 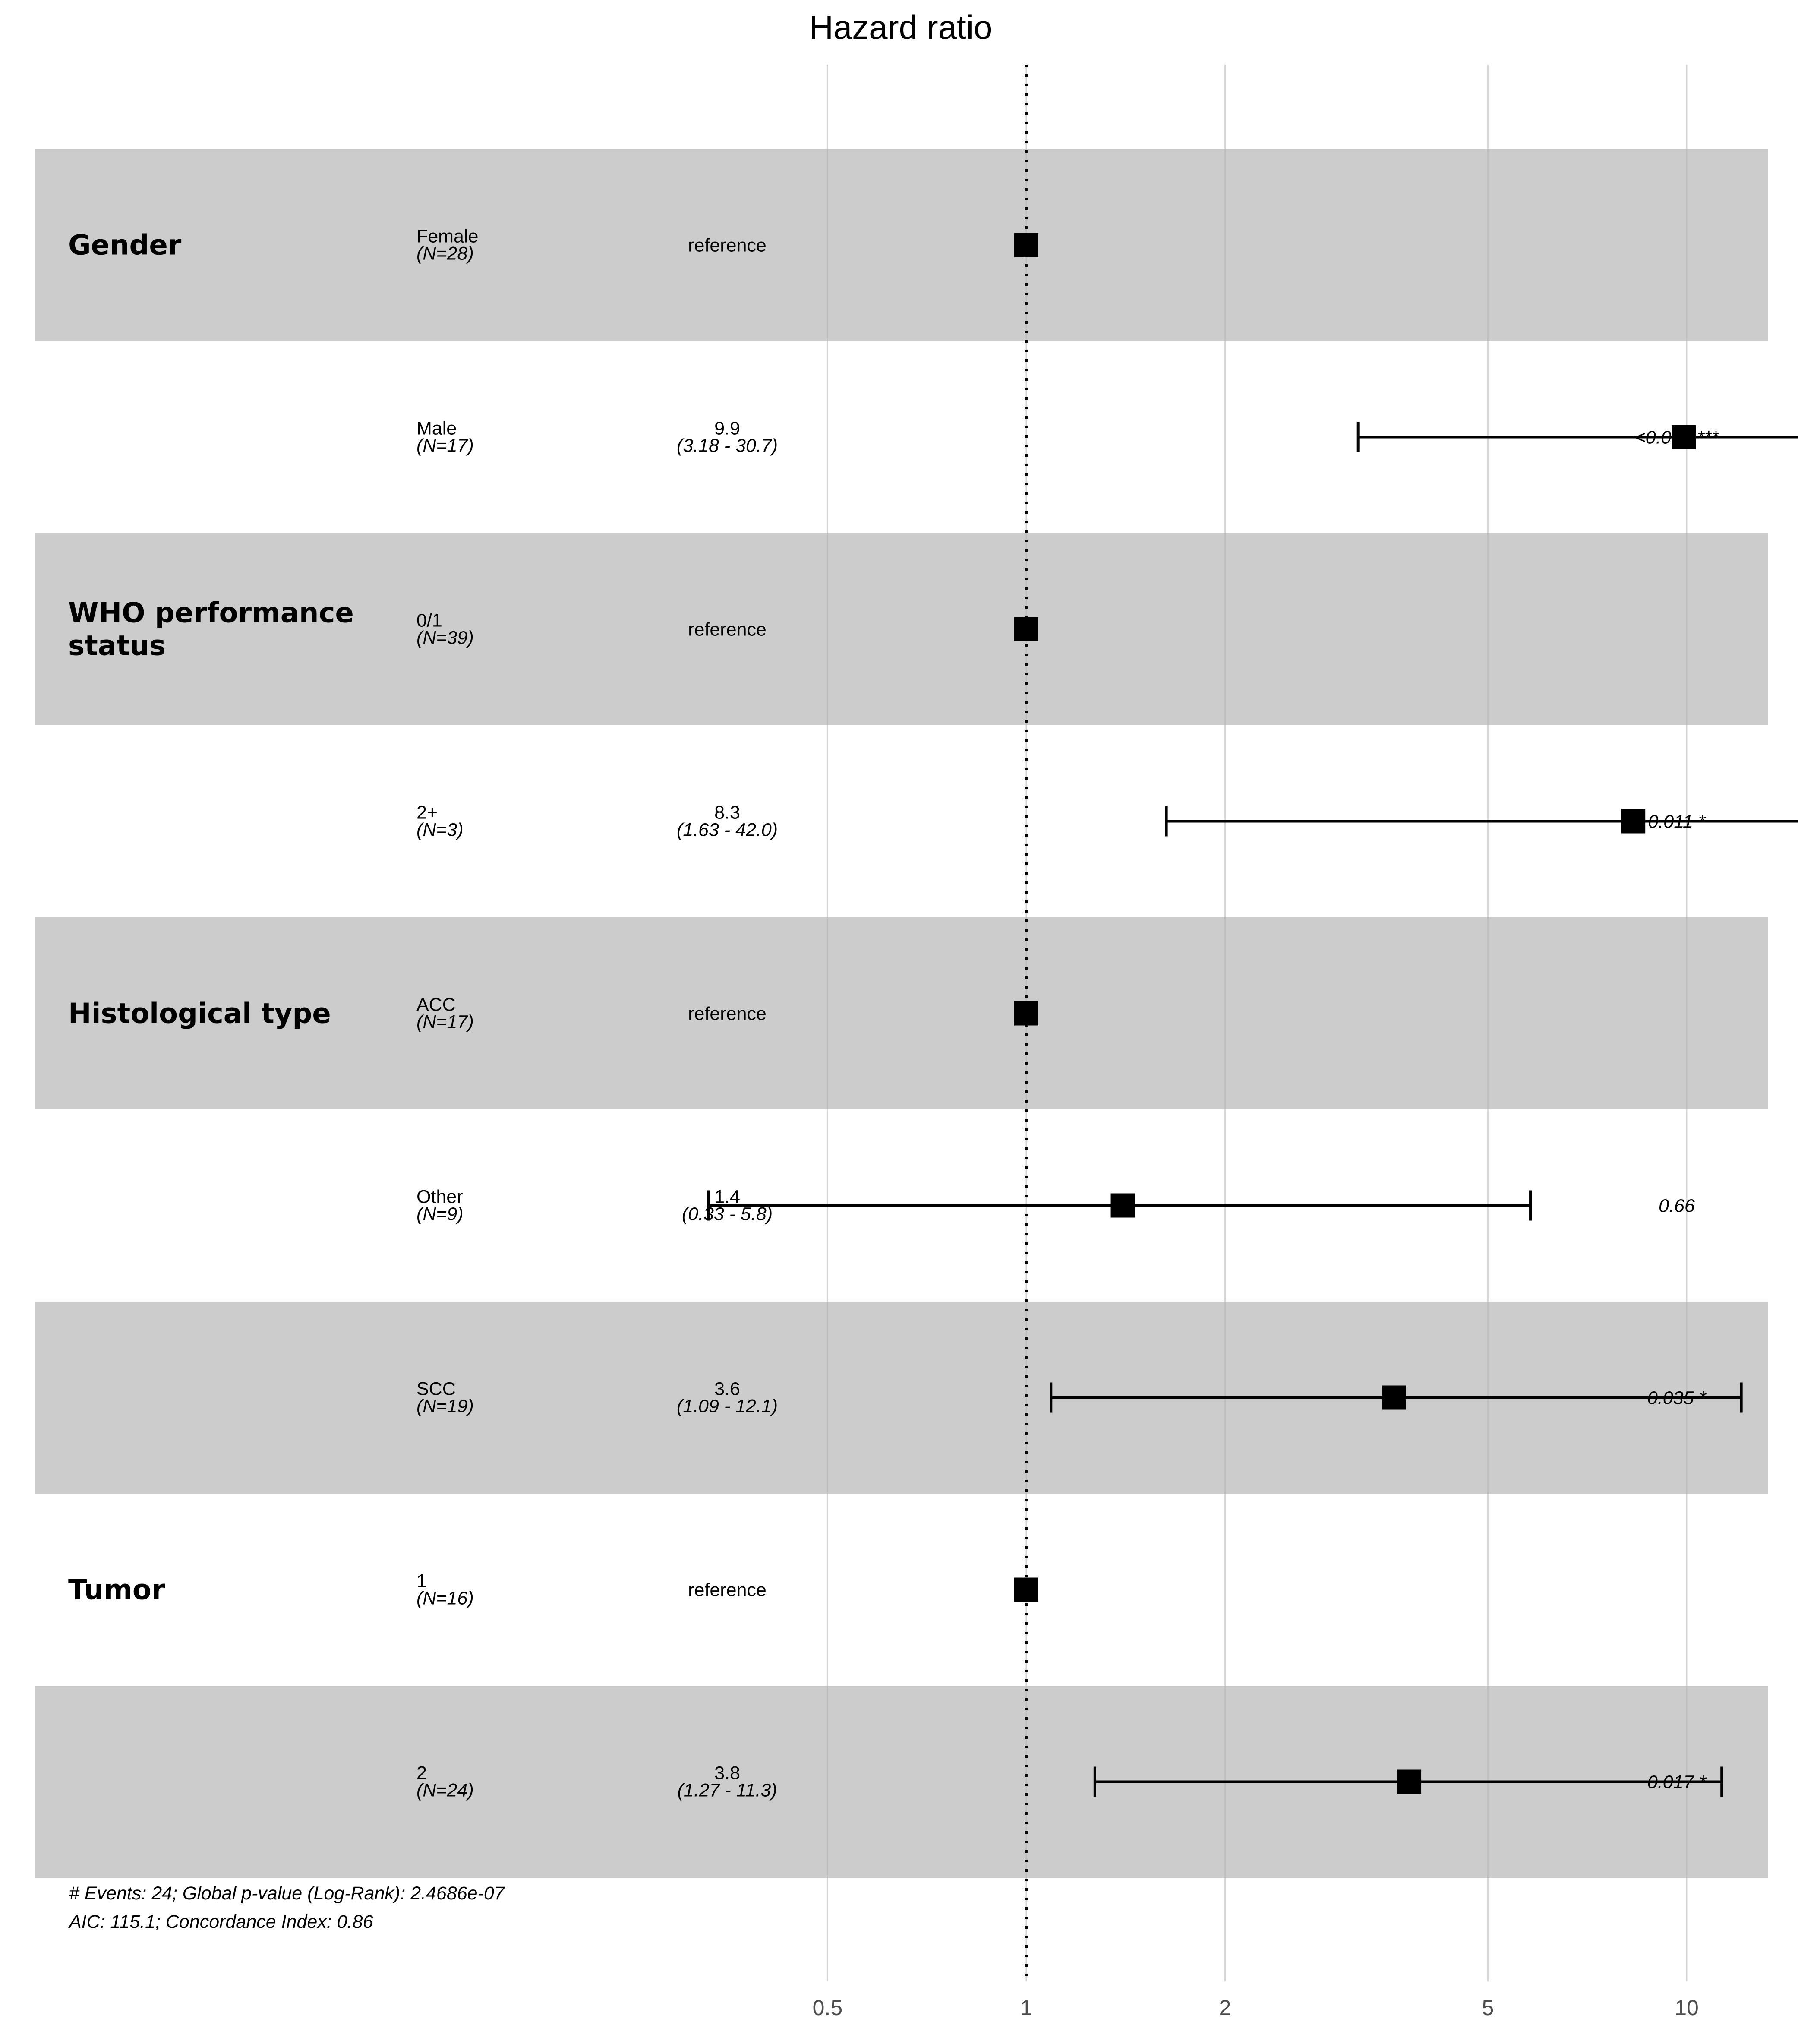 What do you see at coordinates (901, 27) in the screenshot?
I see `chart-title: Hazard ratio` at bounding box center [901, 27].